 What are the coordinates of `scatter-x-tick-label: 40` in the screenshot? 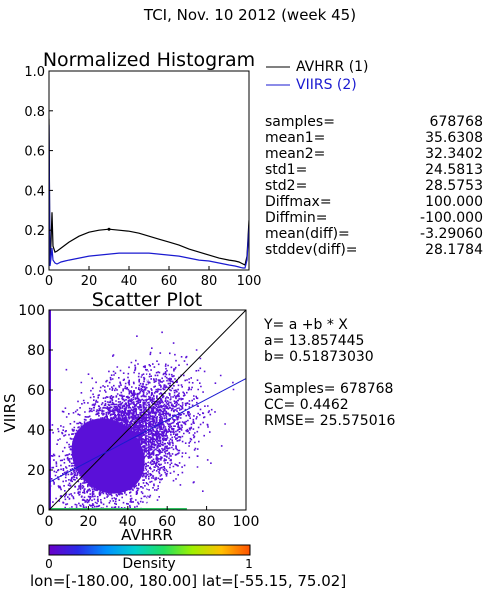 It's located at (128, 522).